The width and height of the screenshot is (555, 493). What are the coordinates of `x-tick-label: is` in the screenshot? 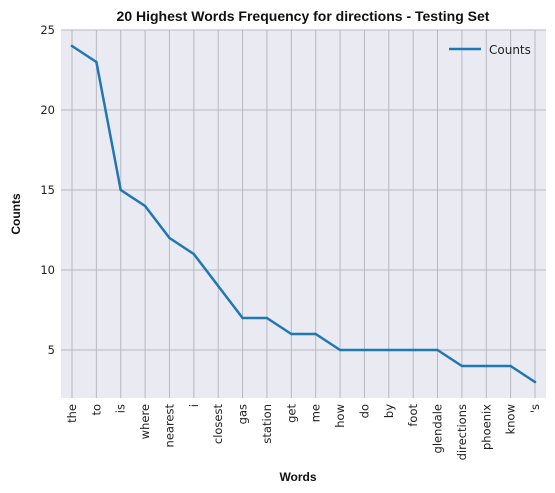 It's located at (121, 408).